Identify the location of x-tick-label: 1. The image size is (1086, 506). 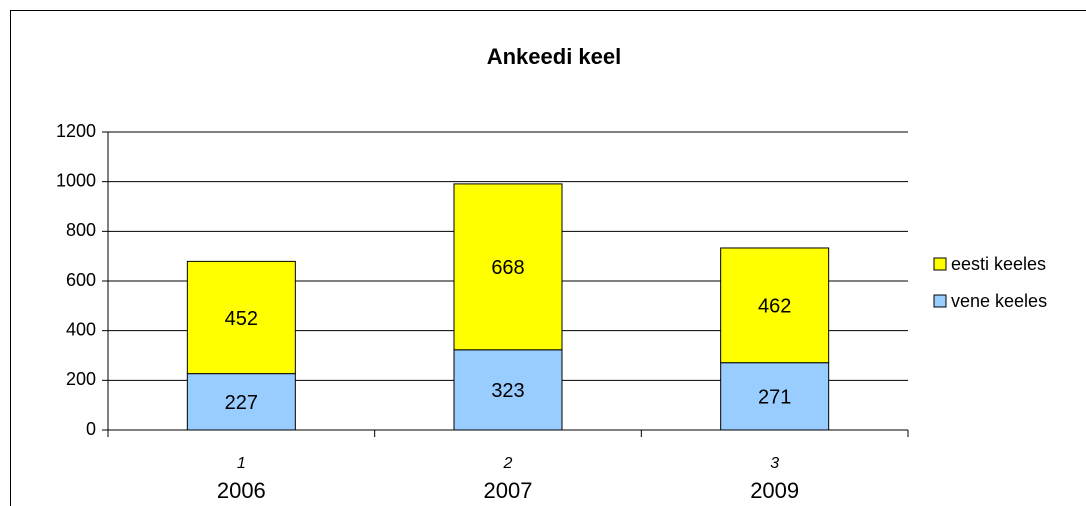
(241, 463).